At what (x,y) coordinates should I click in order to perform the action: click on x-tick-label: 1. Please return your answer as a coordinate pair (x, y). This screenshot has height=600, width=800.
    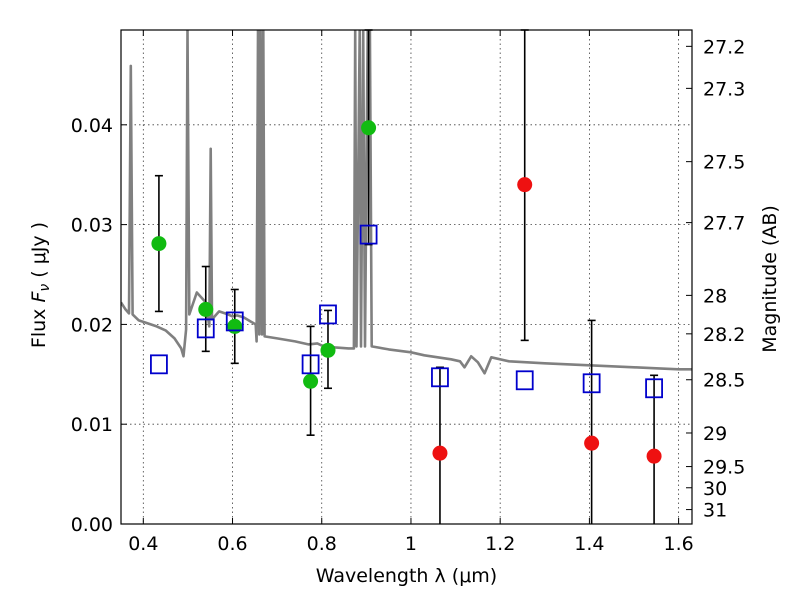
    Looking at the image, I should click on (411, 544).